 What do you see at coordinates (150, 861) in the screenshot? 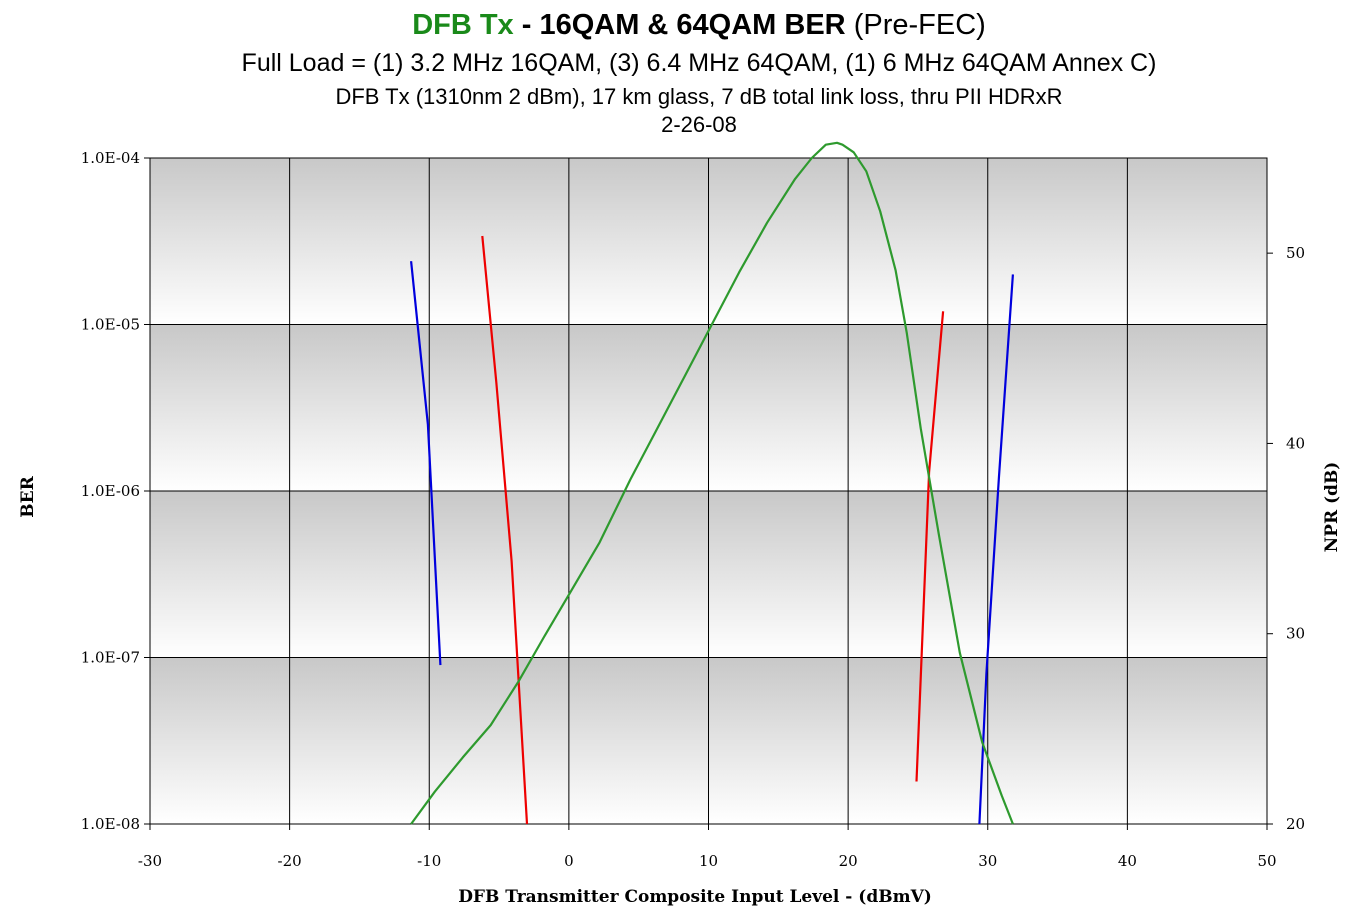
I see `x-tick-label: -30` at bounding box center [150, 861].